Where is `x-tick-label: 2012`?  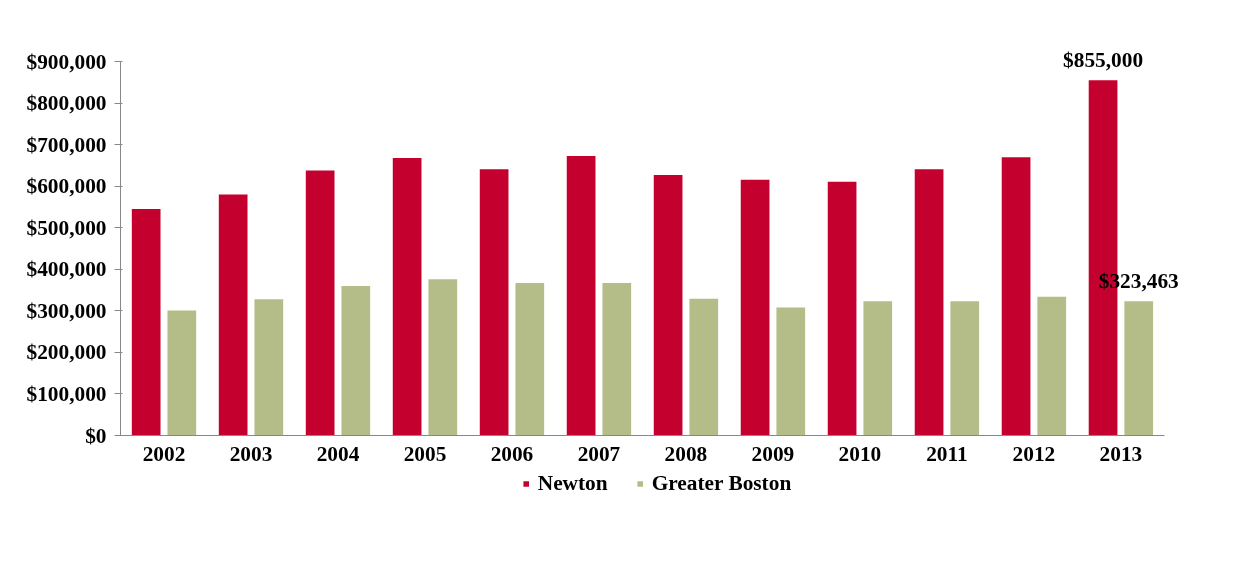
x-tick-label: 2012 is located at coordinates (1034, 453).